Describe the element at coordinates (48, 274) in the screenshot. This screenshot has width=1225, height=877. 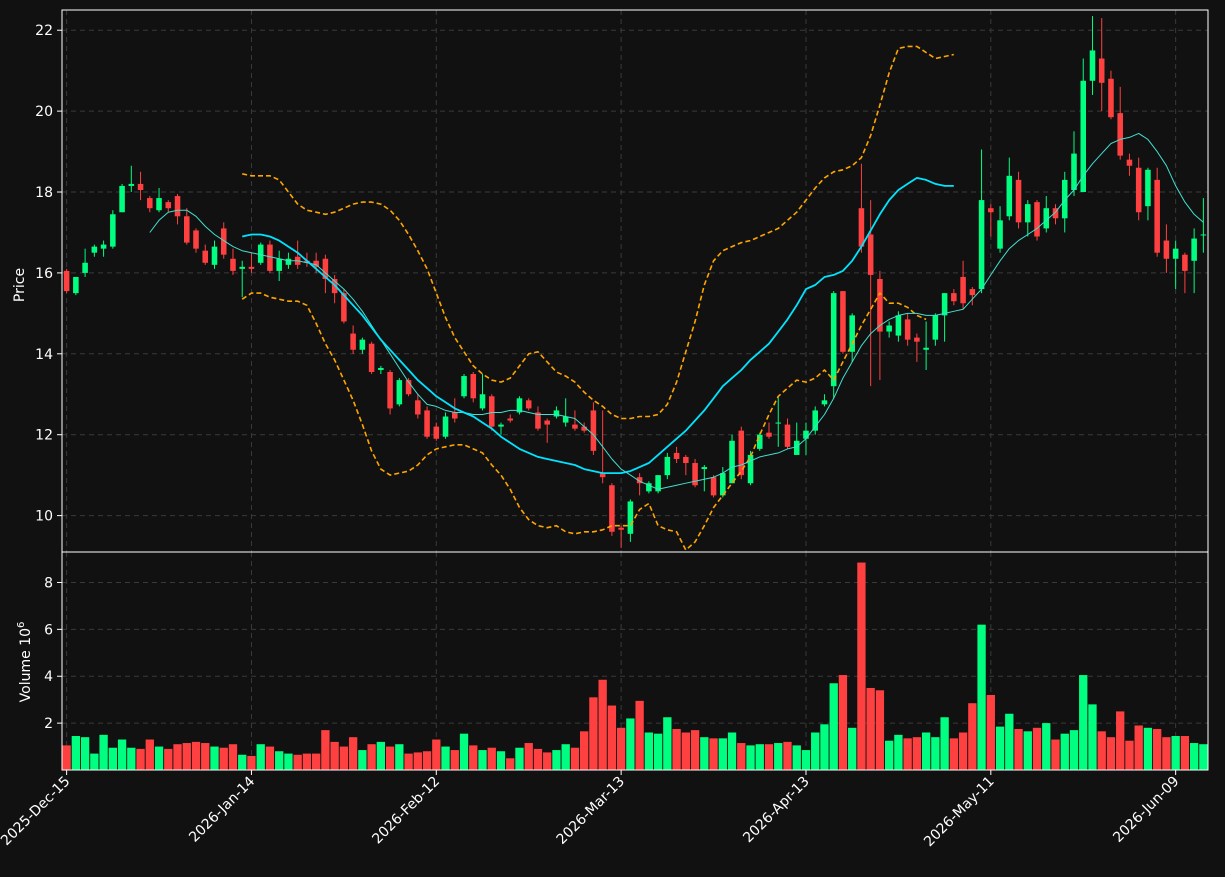
I see `price-y-axis: 10 12 14 16 18 20 22` at that location.